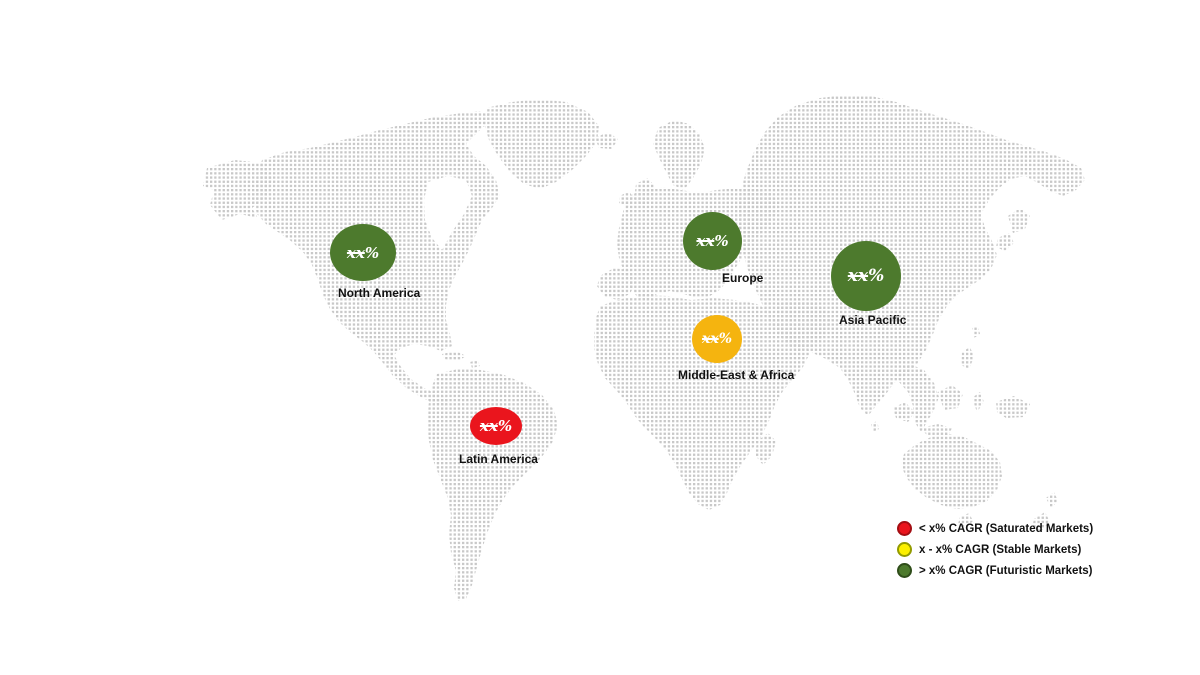 Image resolution: width=1200 pixels, height=675 pixels. Describe the element at coordinates (950, 397) in the screenshot. I see `island-borneo` at that location.